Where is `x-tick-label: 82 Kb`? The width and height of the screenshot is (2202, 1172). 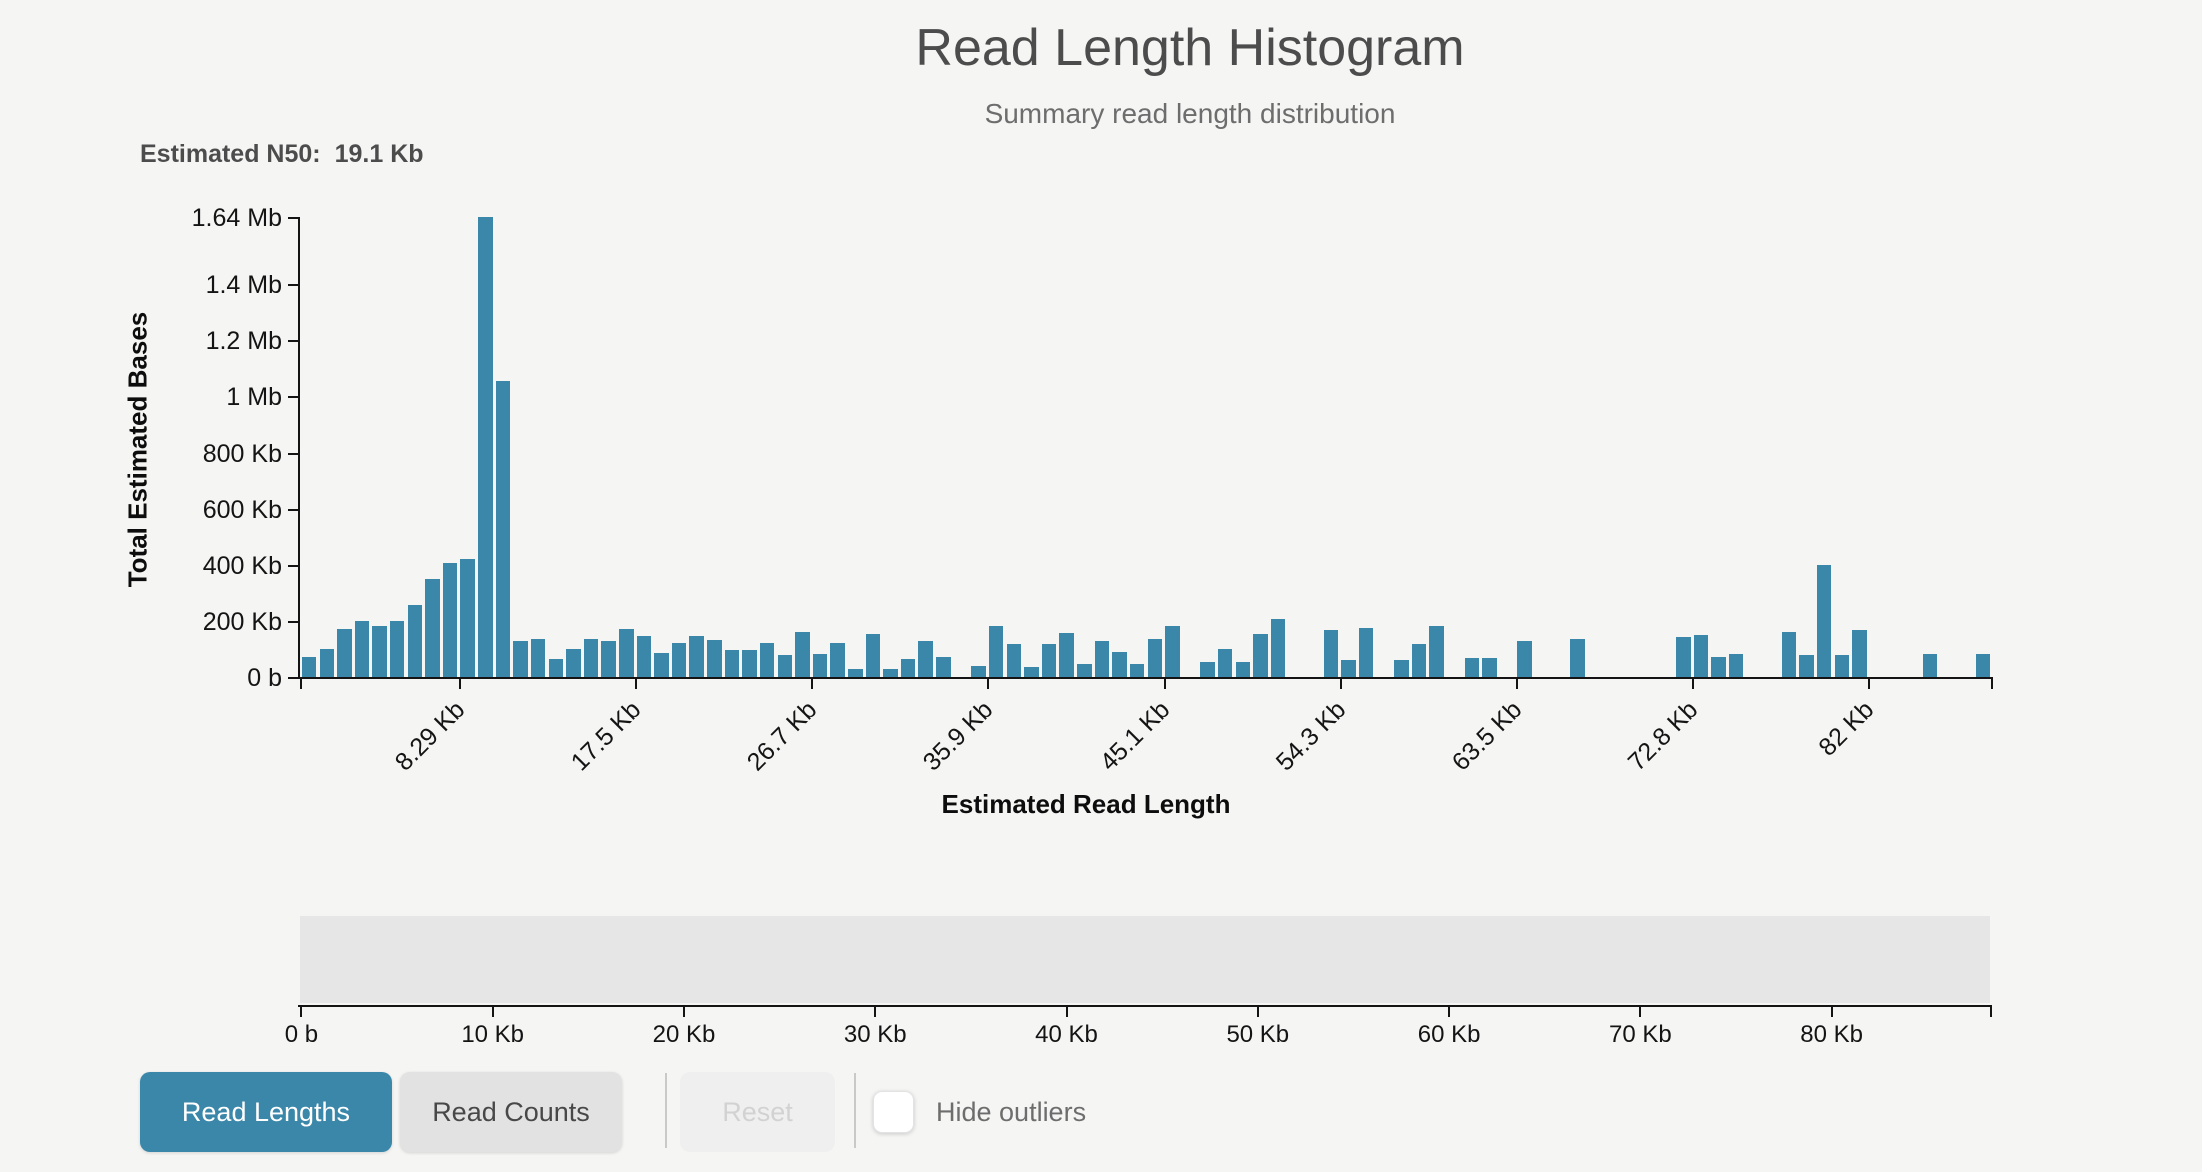 x-tick-label: 82 Kb is located at coordinates (1846, 728).